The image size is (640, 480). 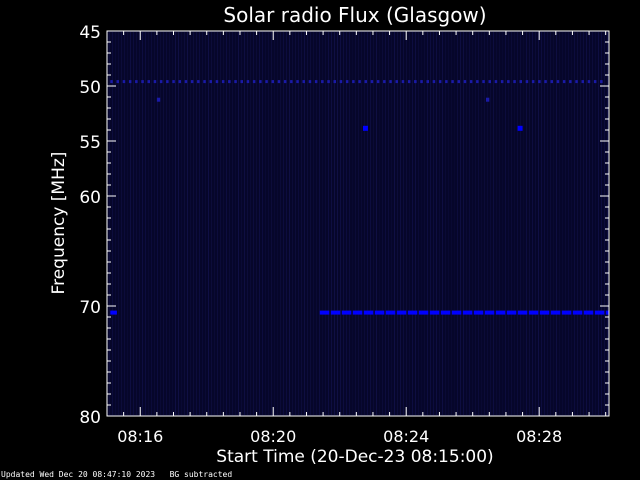 What do you see at coordinates (201, 474) in the screenshot?
I see `footer-note: BG subtracted` at bounding box center [201, 474].